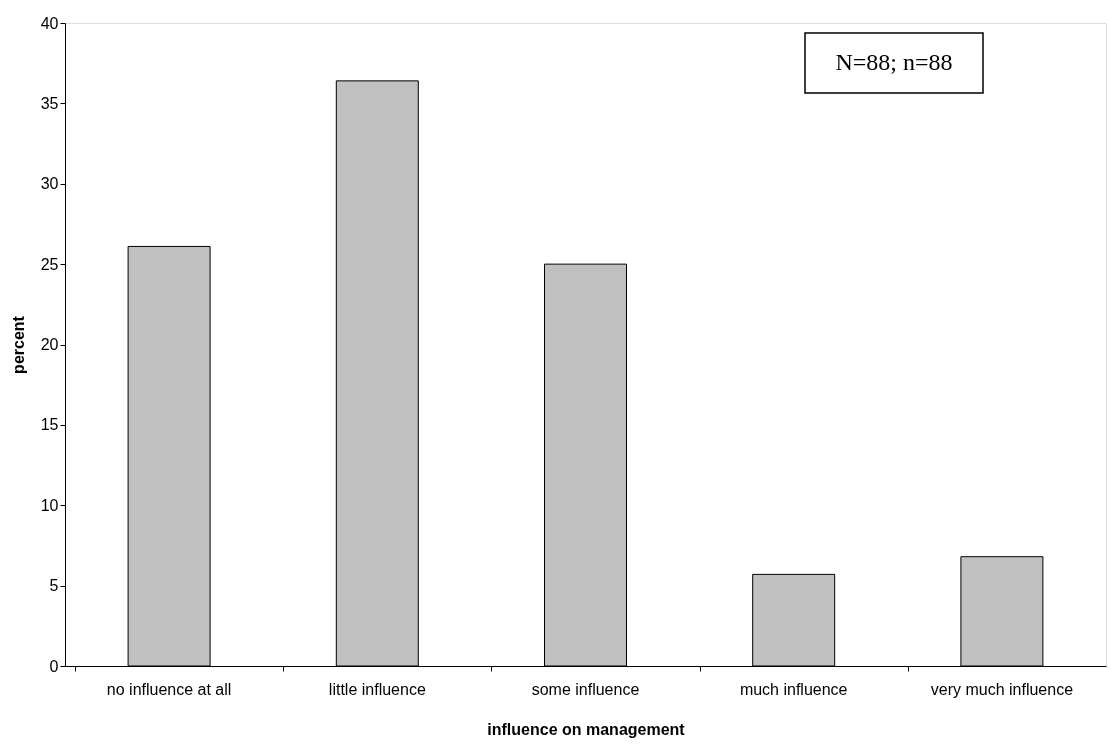 The width and height of the screenshot is (1111, 747). I want to click on x-tick-label: little influence, so click(377, 689).